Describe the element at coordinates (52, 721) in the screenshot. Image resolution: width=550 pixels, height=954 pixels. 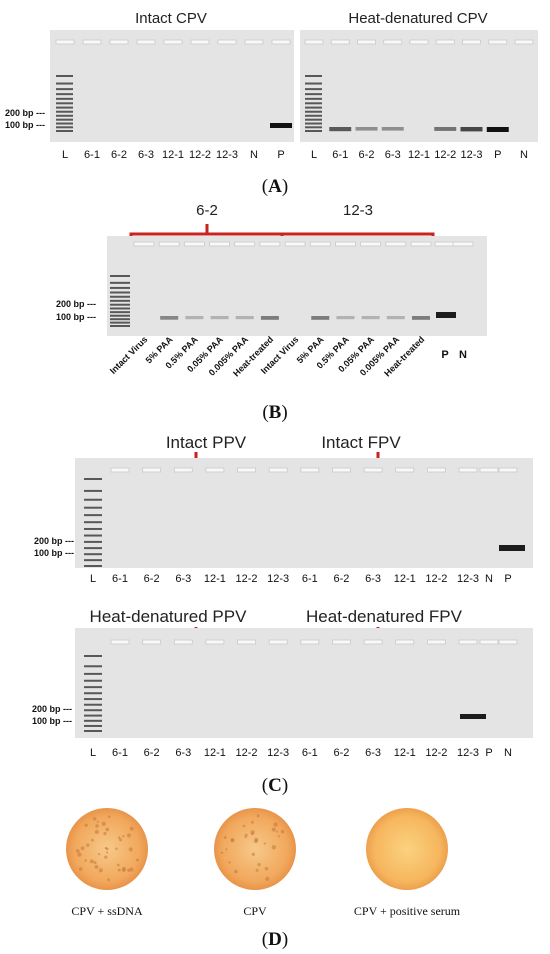
I see `marker-100bp-c-bottom: 100 bp ---` at that location.